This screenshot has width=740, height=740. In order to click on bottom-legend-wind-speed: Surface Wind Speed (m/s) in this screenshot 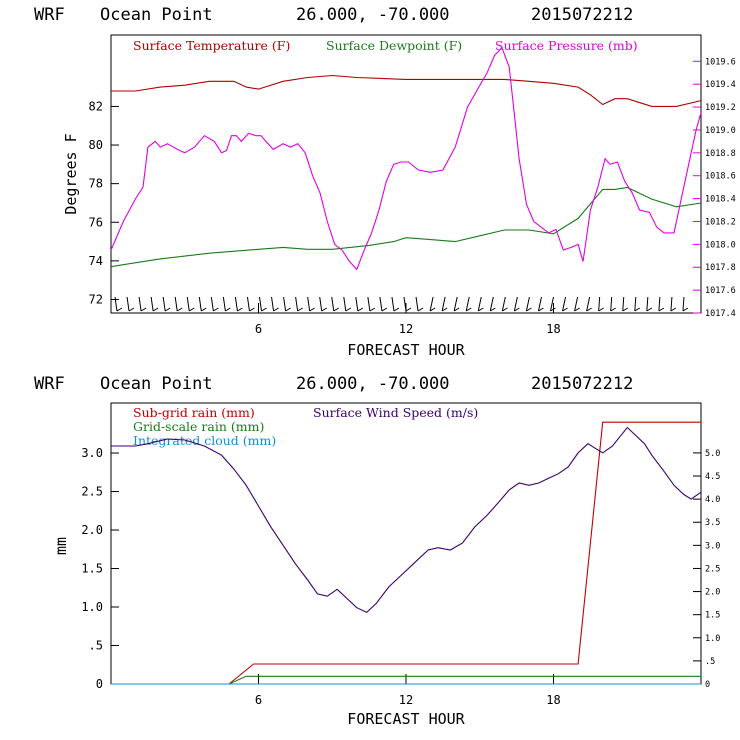, I will do `click(395, 412)`.